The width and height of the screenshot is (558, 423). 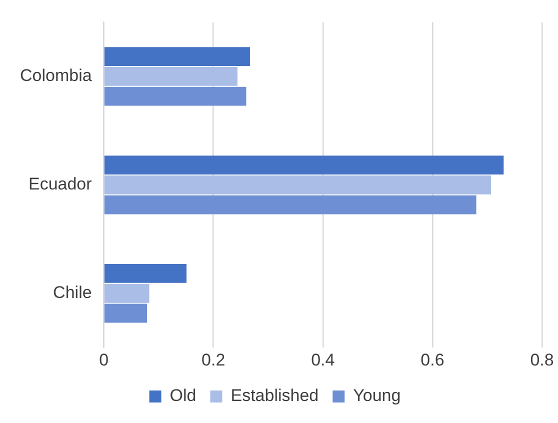 What do you see at coordinates (274, 396) in the screenshot?
I see `legend-label: Established` at bounding box center [274, 396].